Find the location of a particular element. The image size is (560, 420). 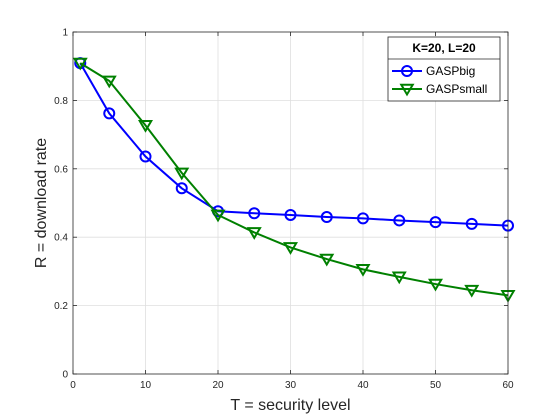

legend-entry-gaspbig: GASPbig is located at coordinates (433, 71).